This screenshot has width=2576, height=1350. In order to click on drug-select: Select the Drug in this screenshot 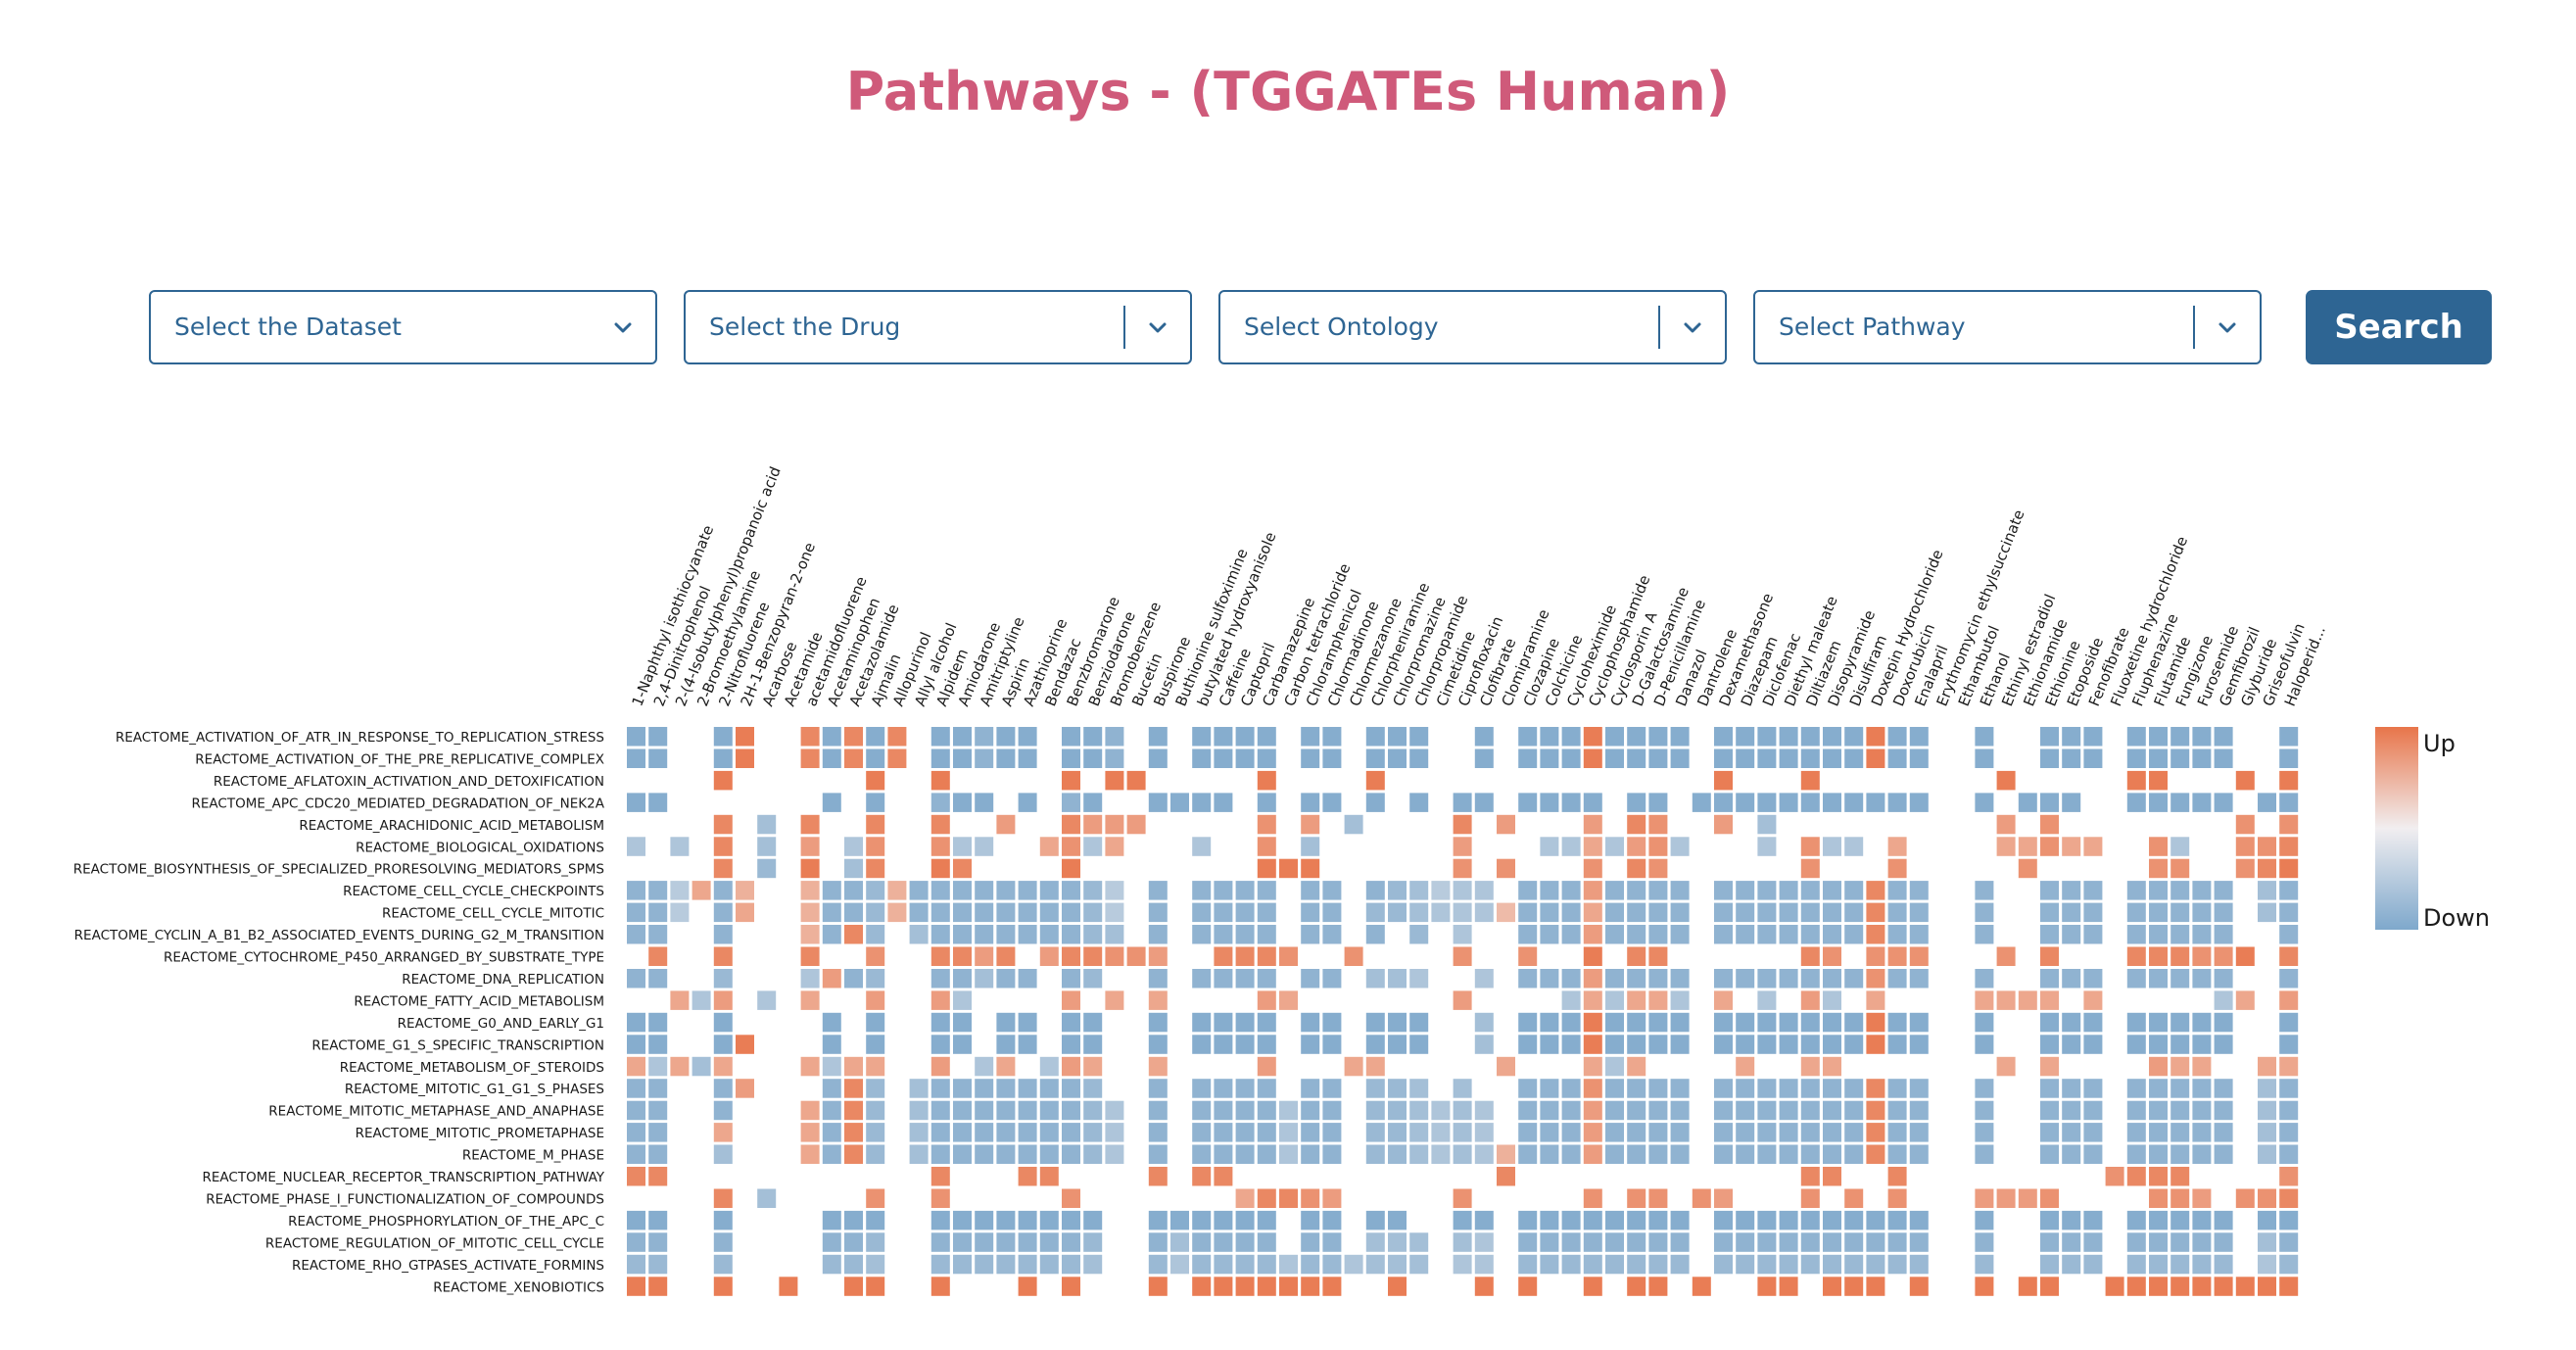, I will do `click(938, 327)`.